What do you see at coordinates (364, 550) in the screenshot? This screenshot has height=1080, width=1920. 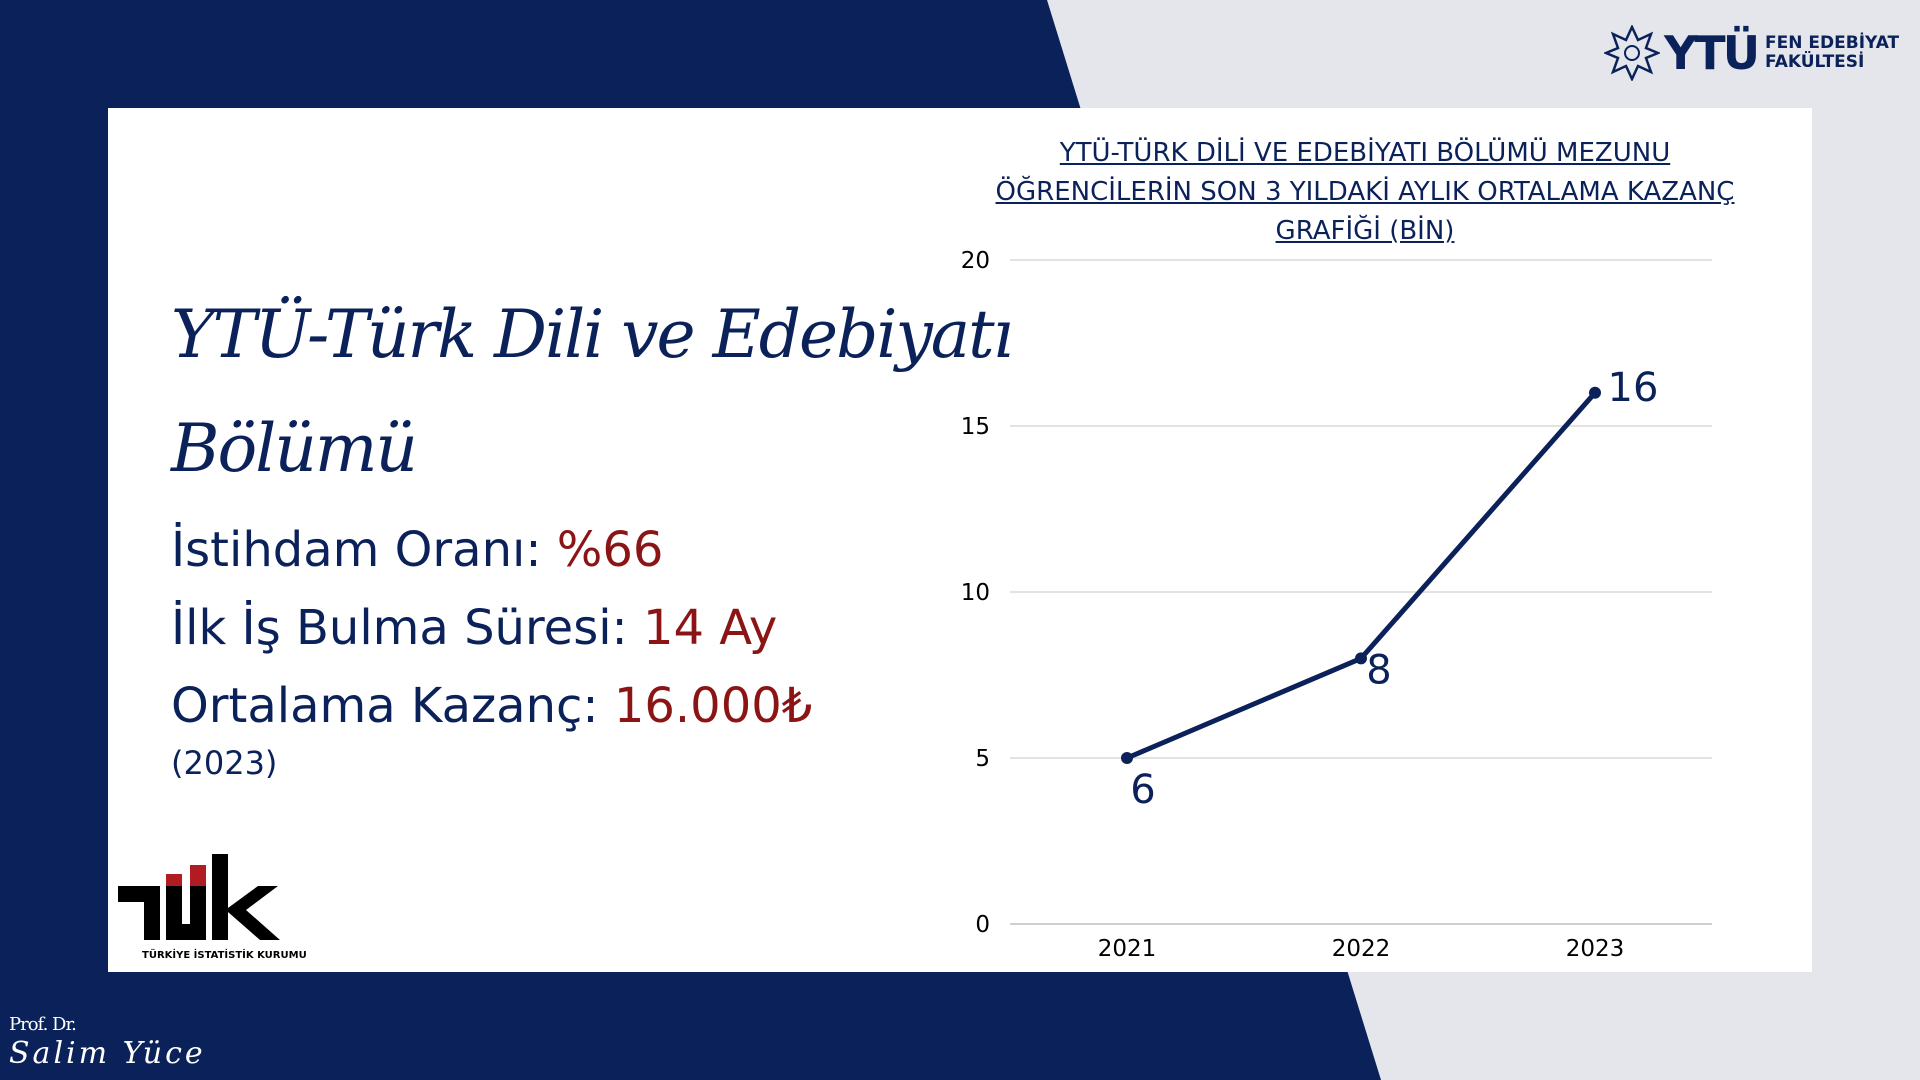 I see `stat-label: İstihdam Oranı:` at bounding box center [364, 550].